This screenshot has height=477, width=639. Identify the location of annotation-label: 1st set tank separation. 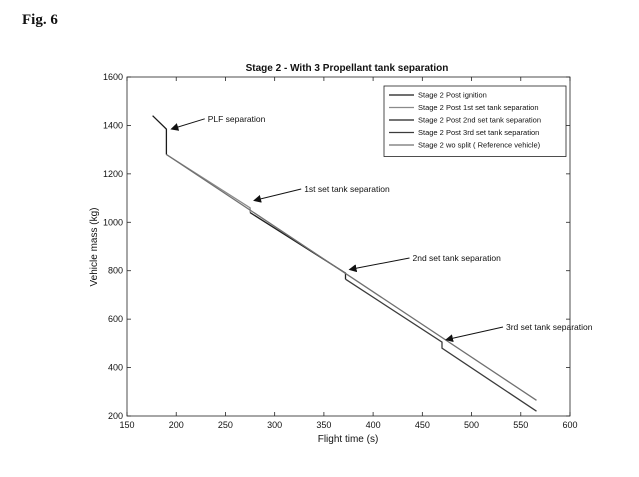
(347, 189).